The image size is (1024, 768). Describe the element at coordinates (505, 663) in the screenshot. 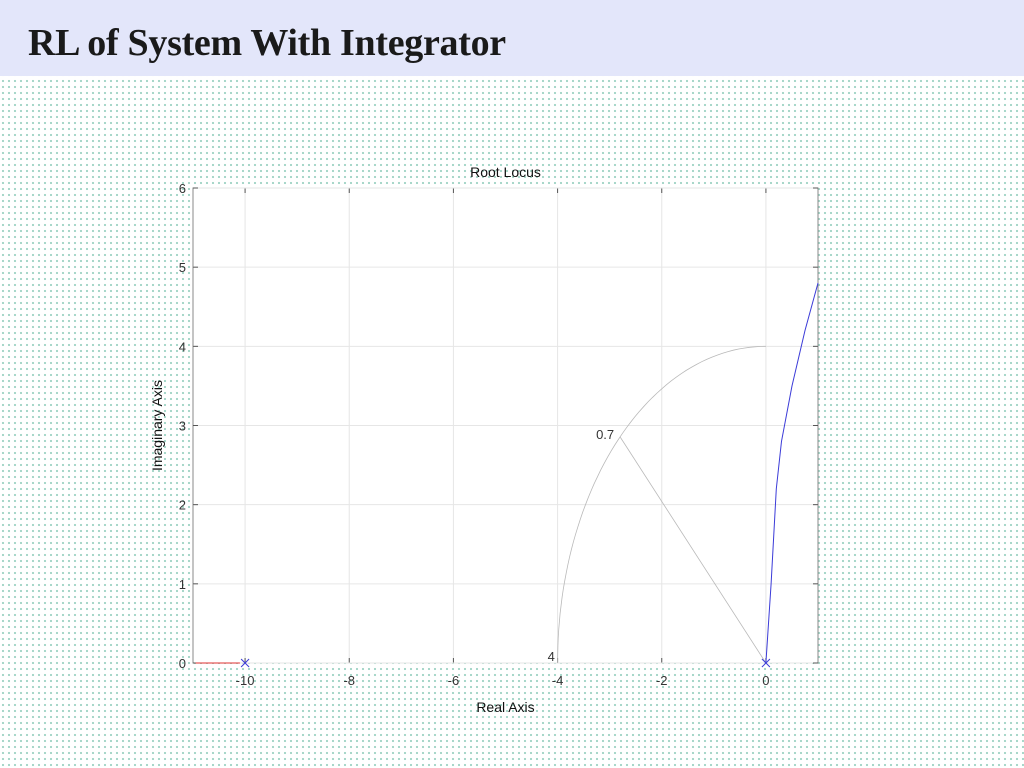

I see `pole-markers` at that location.